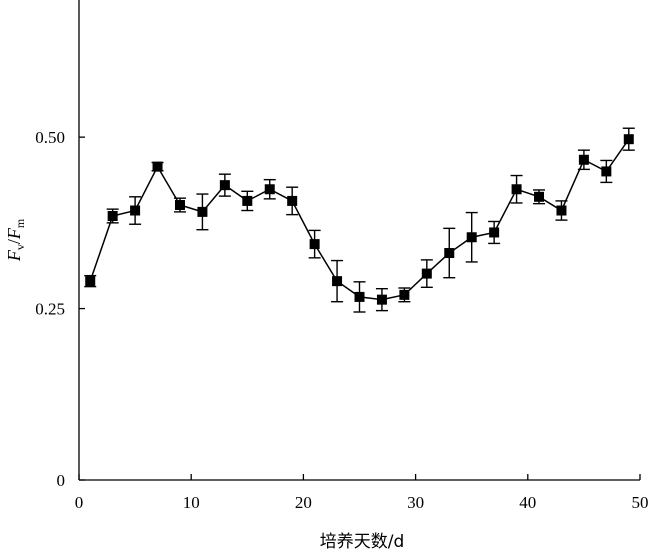 The image size is (650, 556). I want to click on x-tick-label: 20, so click(303, 502).